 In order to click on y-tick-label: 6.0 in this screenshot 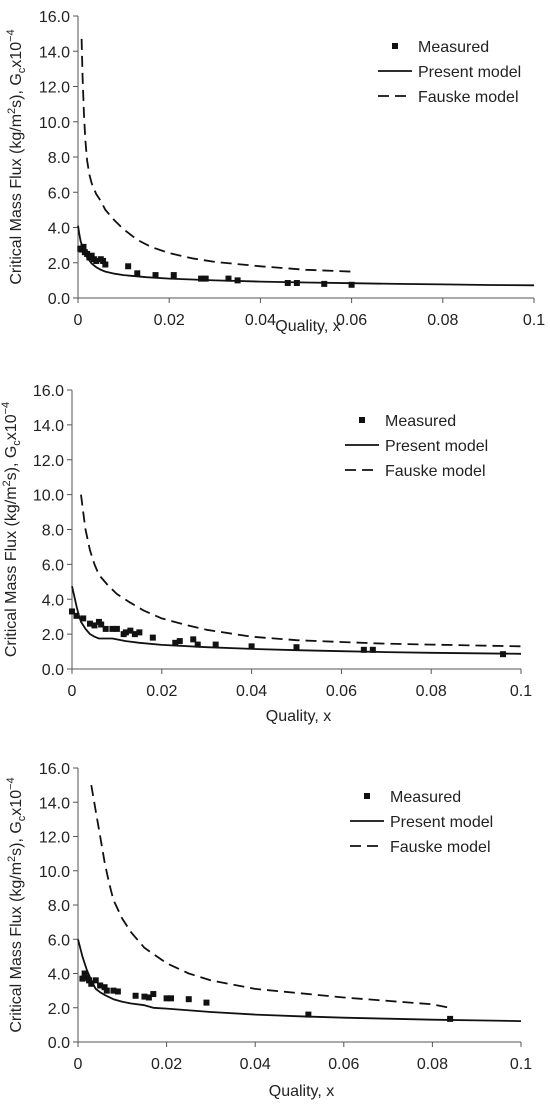, I will do `click(59, 193)`.